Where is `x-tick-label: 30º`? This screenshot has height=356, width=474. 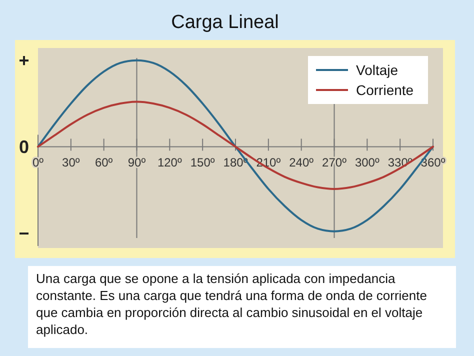
x-tick-label: 30º is located at coordinates (71, 163).